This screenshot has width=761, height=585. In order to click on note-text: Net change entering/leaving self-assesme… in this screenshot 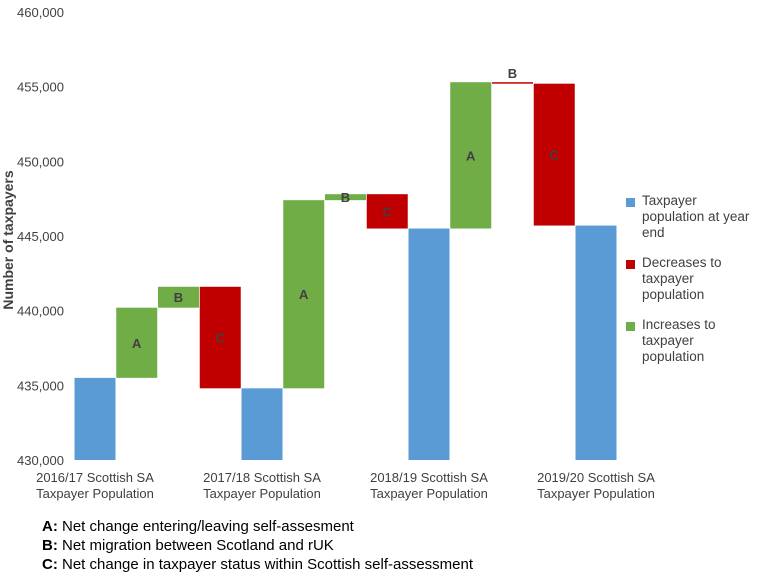, I will do `click(208, 526)`.